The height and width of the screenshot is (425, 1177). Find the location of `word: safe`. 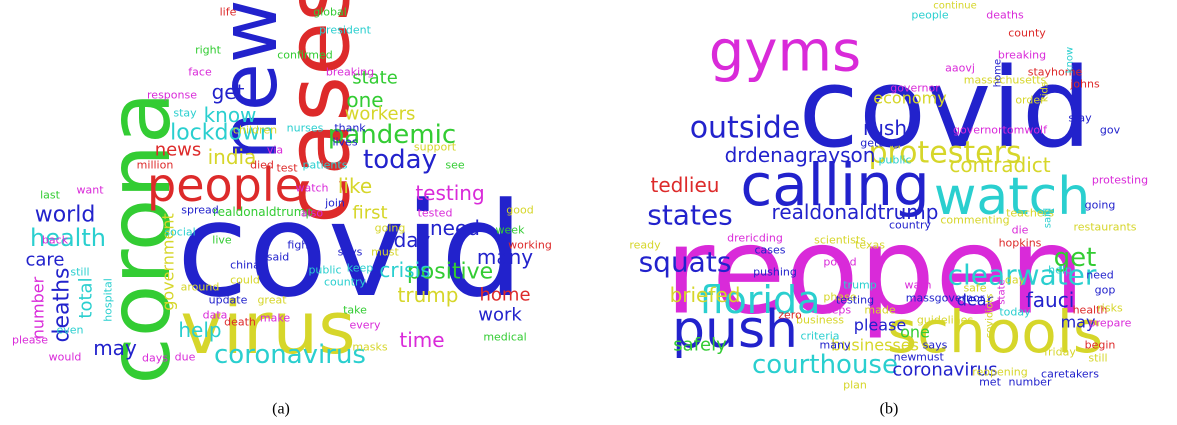

word: safe is located at coordinates (974, 288).